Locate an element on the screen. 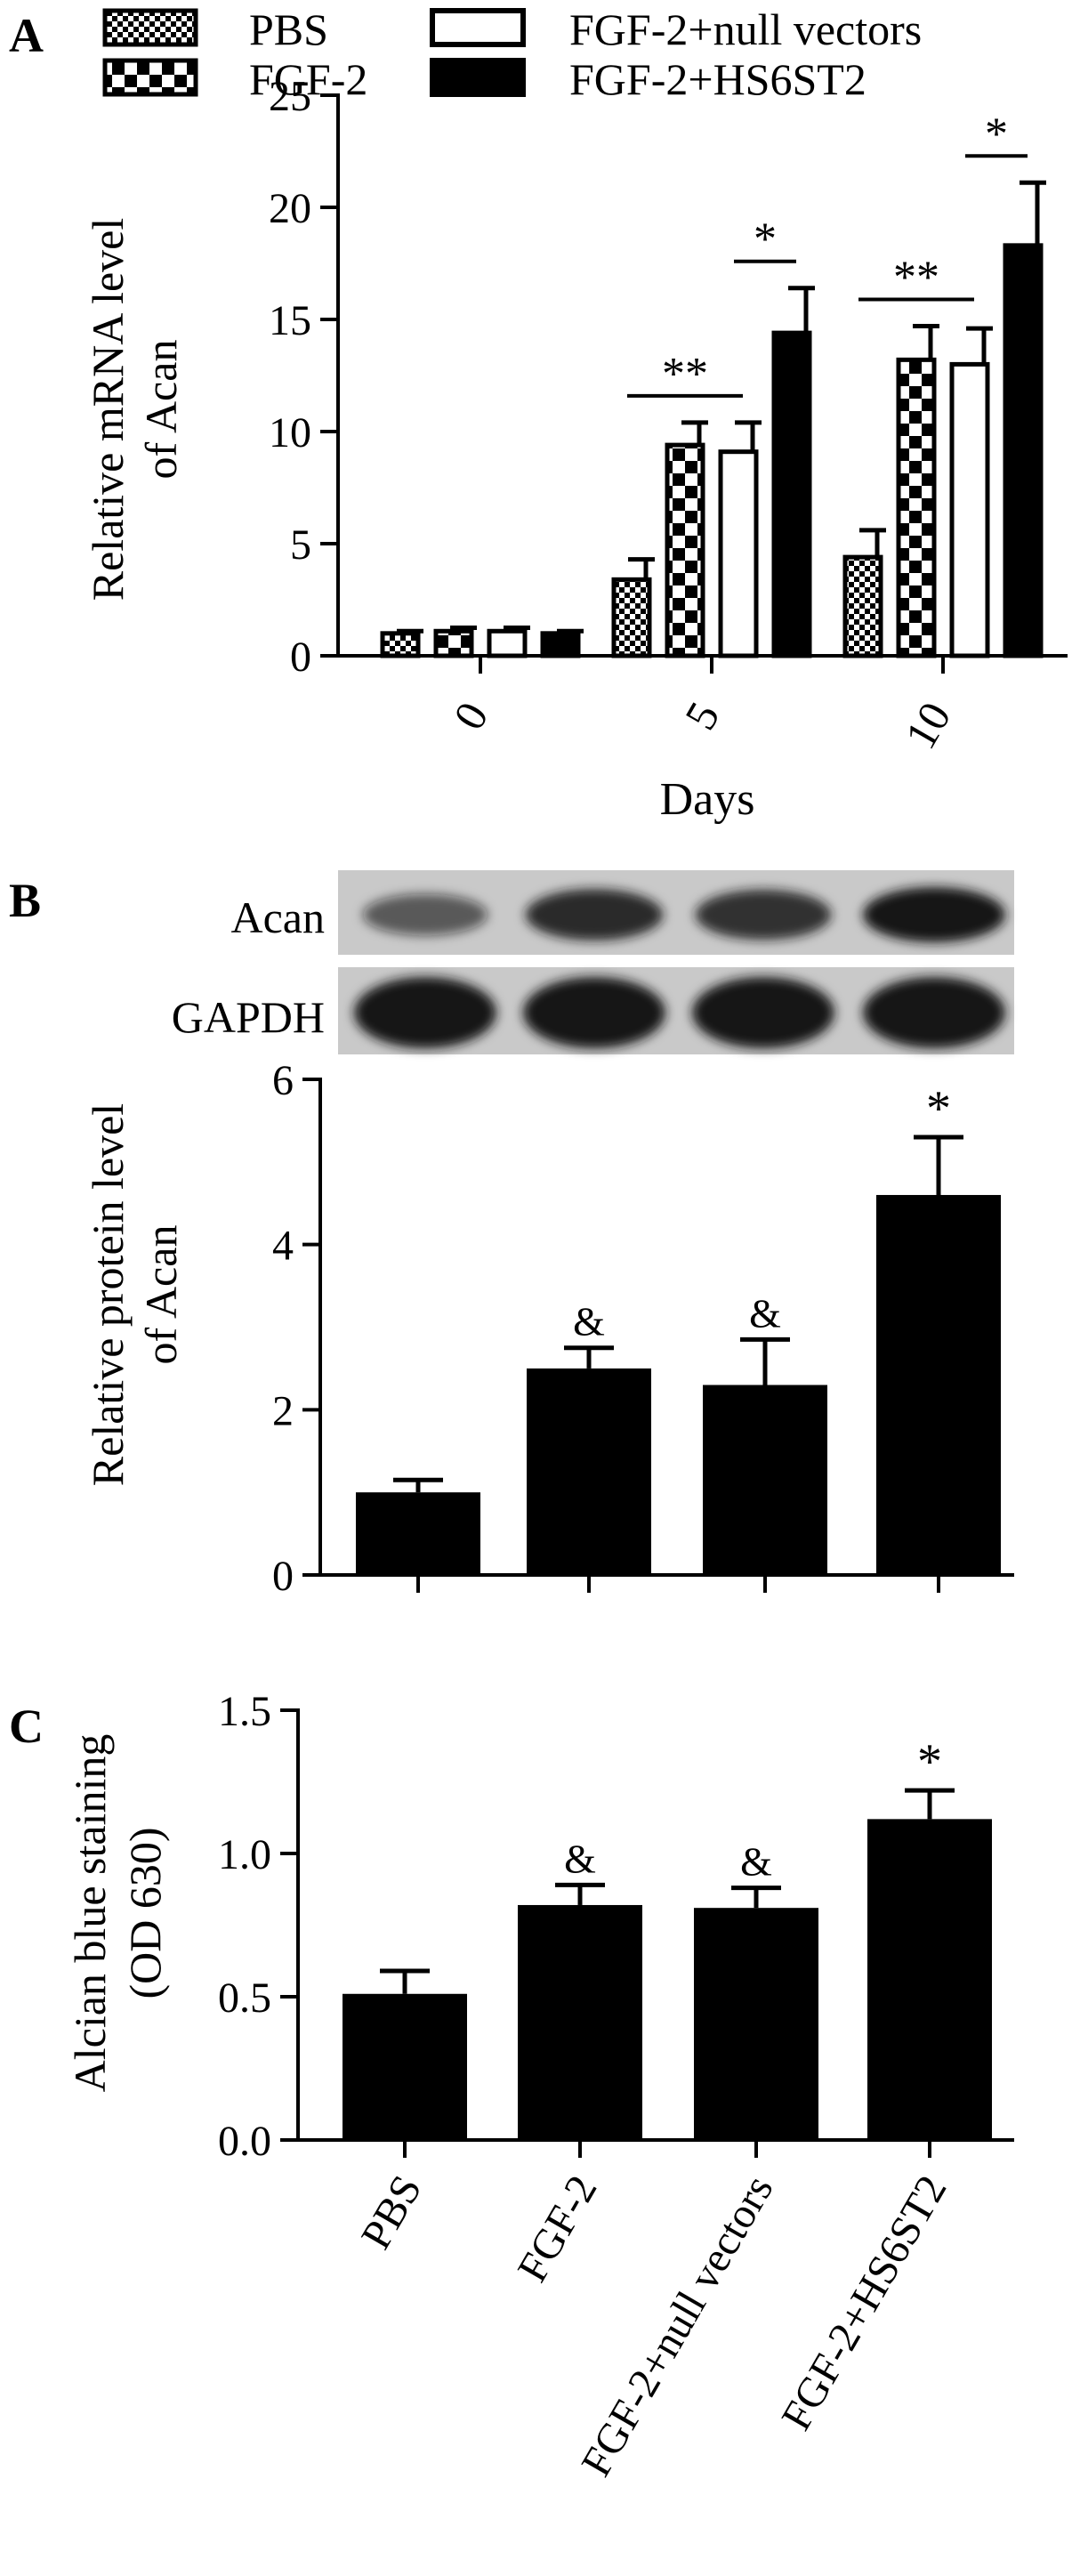 The width and height of the screenshot is (1072, 2576). panel-label-c: C is located at coordinates (26, 1726).